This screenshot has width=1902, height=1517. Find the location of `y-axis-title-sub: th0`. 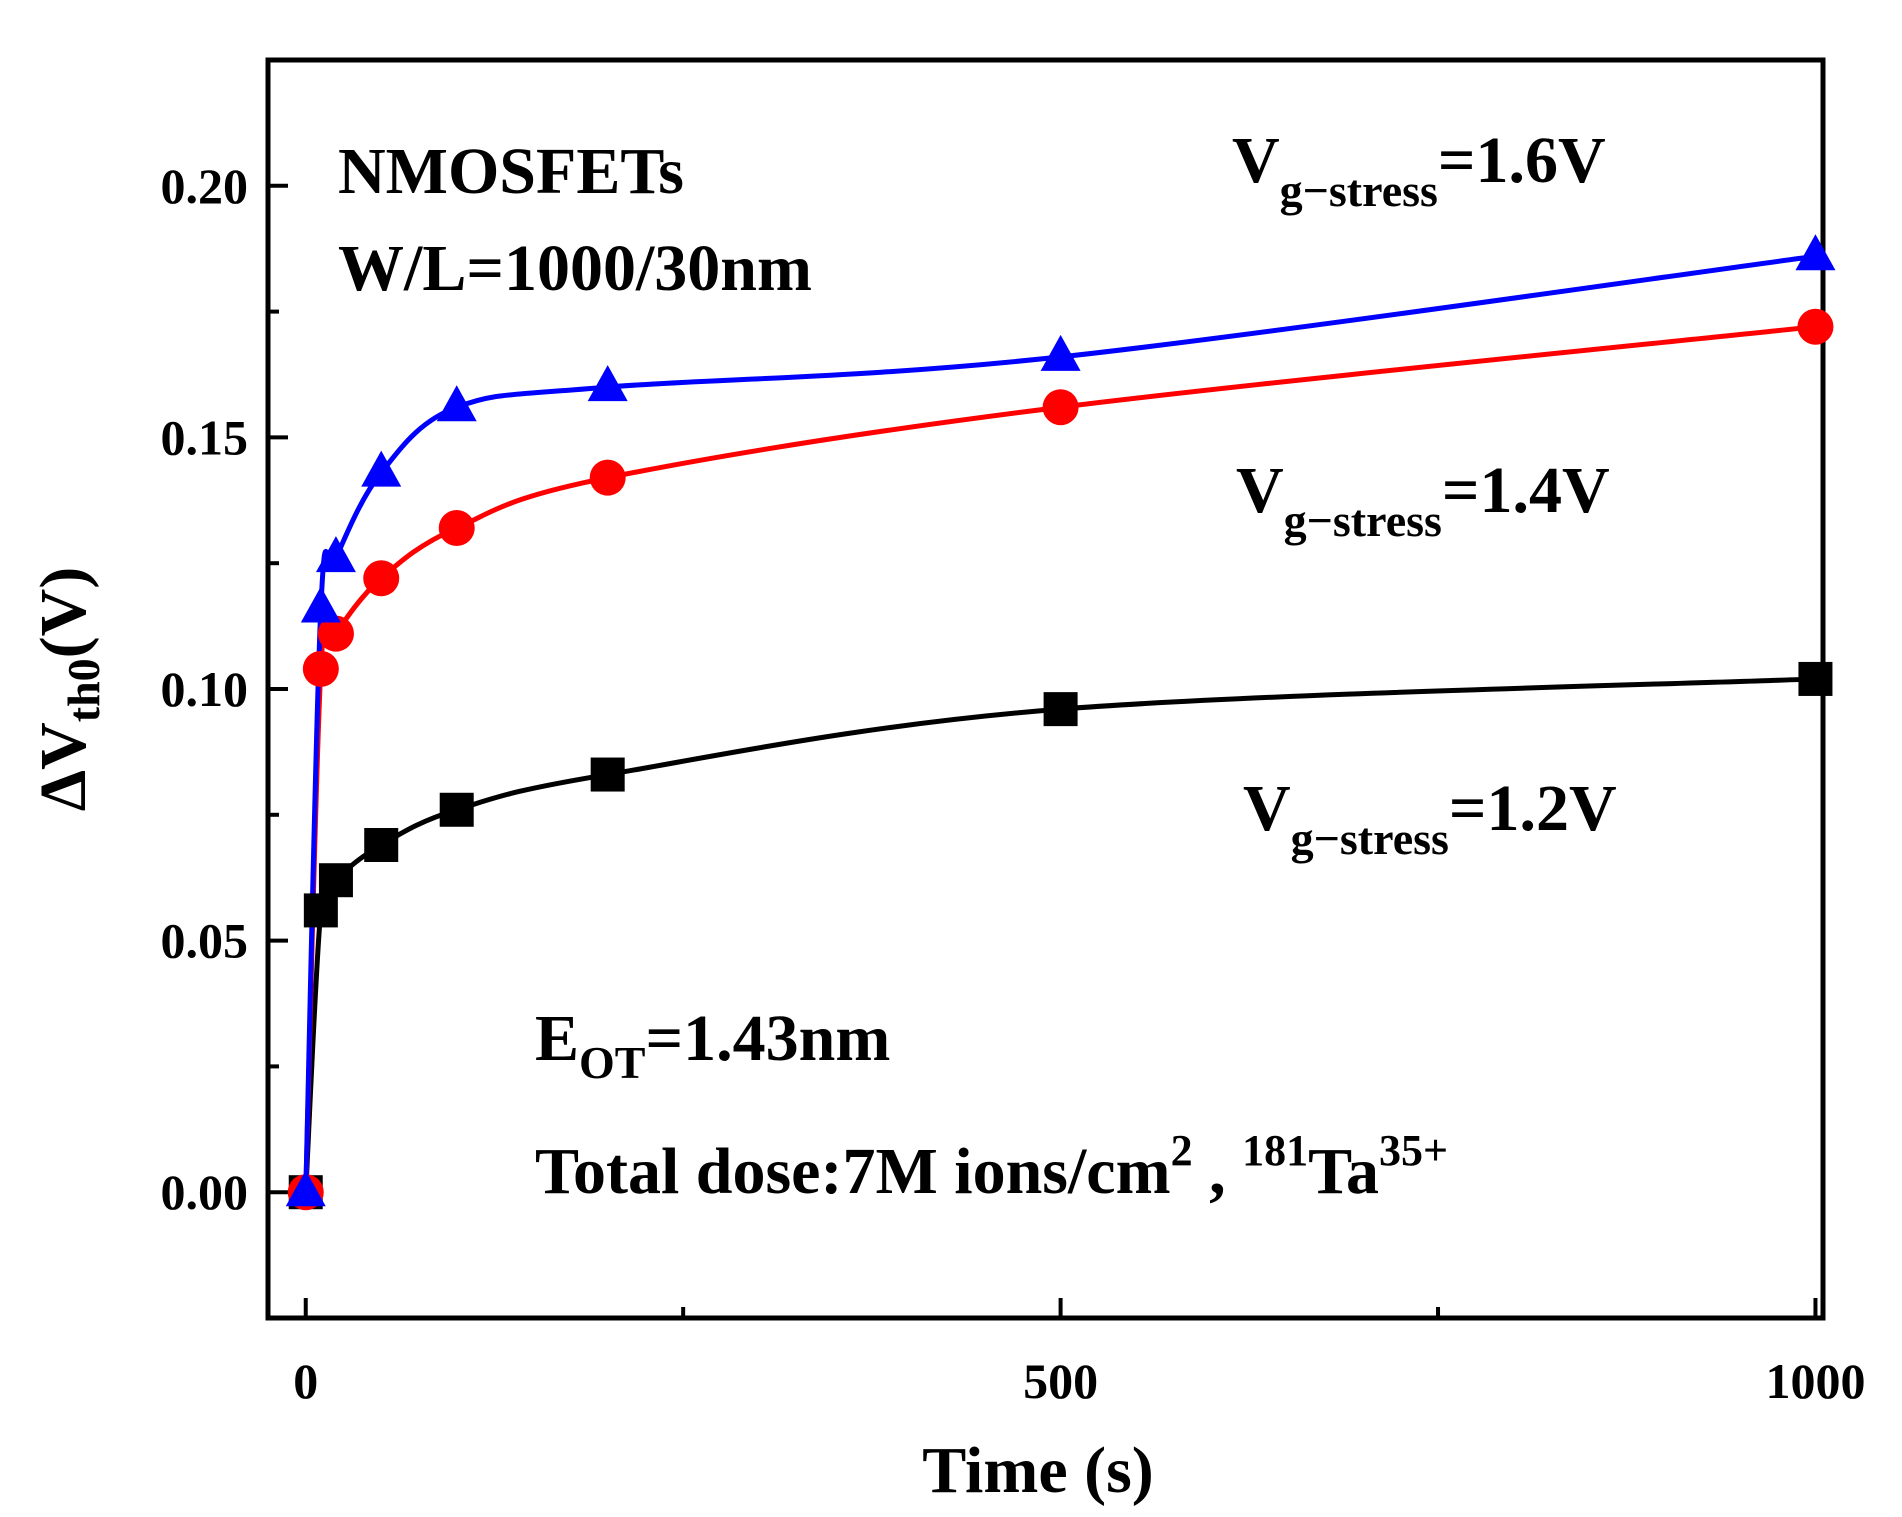

y-axis-title-sub: th0 is located at coordinates (83, 690).